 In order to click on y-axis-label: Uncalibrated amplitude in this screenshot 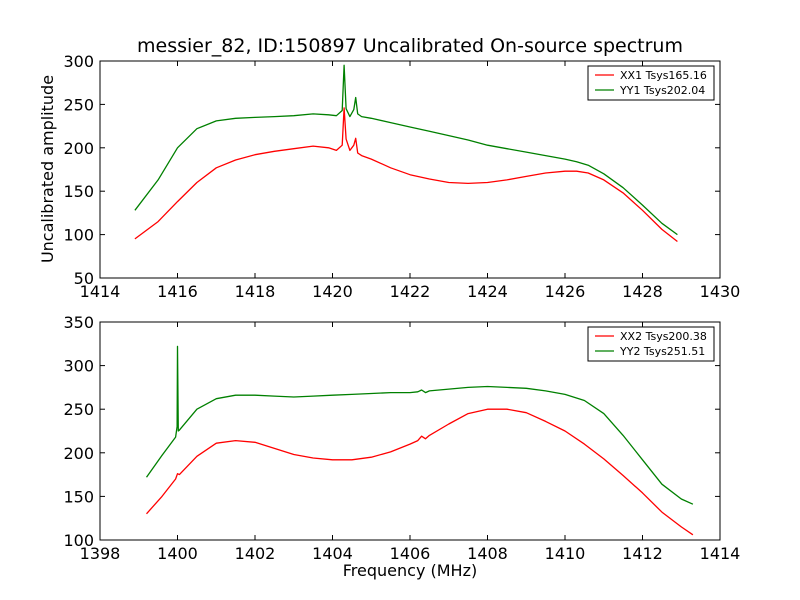, I will do `click(47, 169)`.